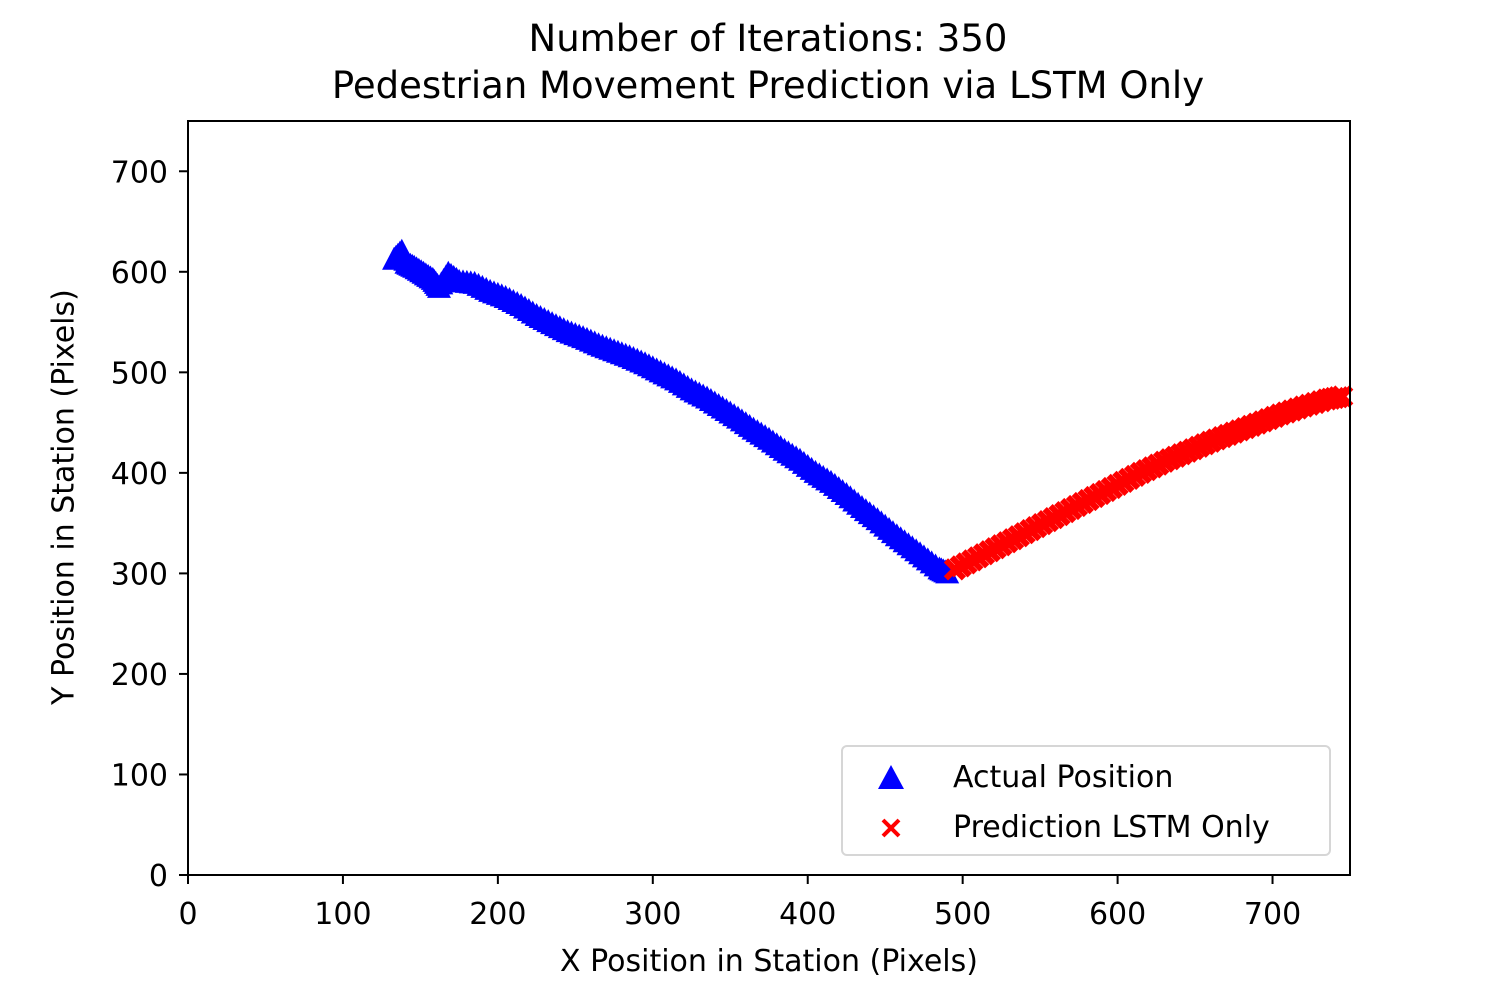  Describe the element at coordinates (149, 524) in the screenshot. I see `y-axis-ticks: 0 100 200 300 400 500 600 700` at that location.